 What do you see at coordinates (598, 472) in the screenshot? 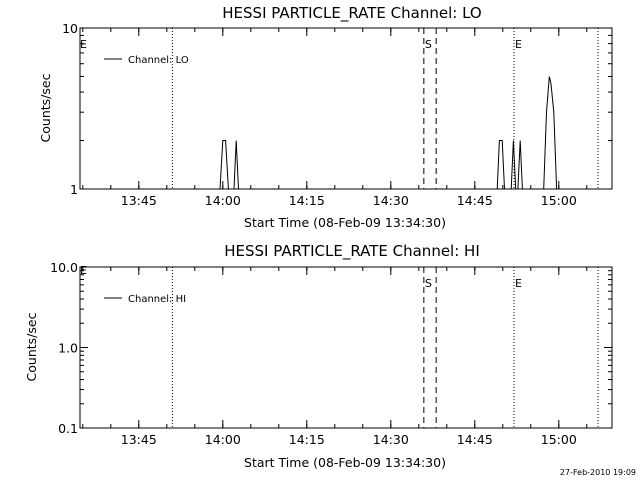
I see `timestamp: 27-Feb-2010 19:09` at bounding box center [598, 472].